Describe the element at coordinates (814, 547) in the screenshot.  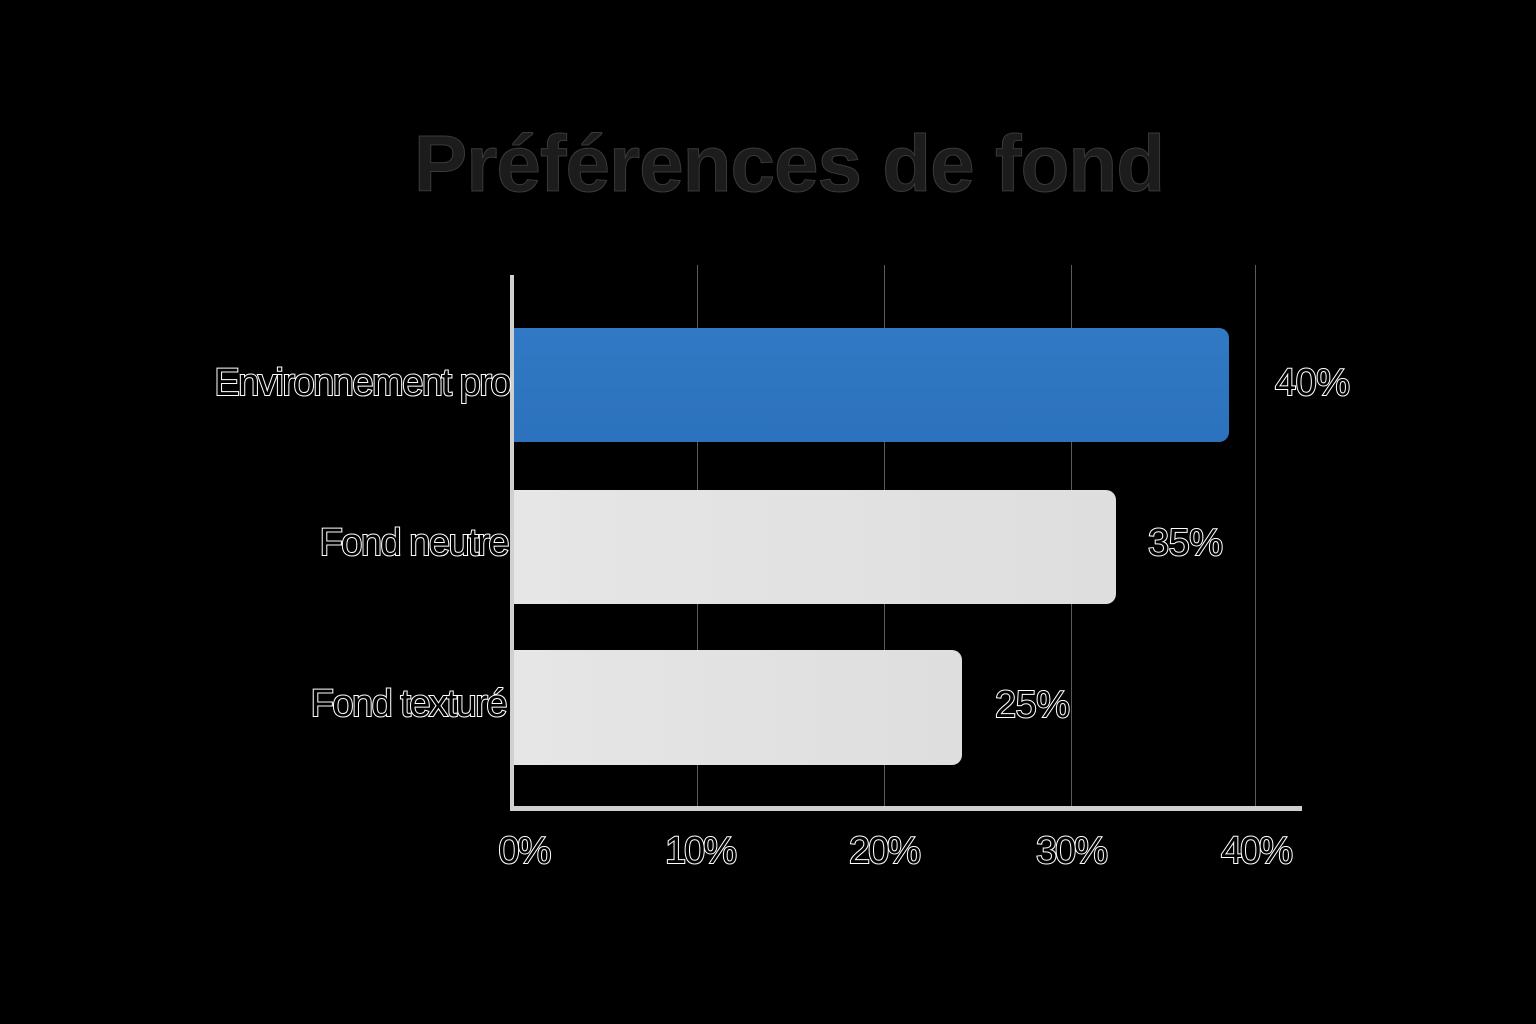
I see `bar-fond-neutre` at that location.